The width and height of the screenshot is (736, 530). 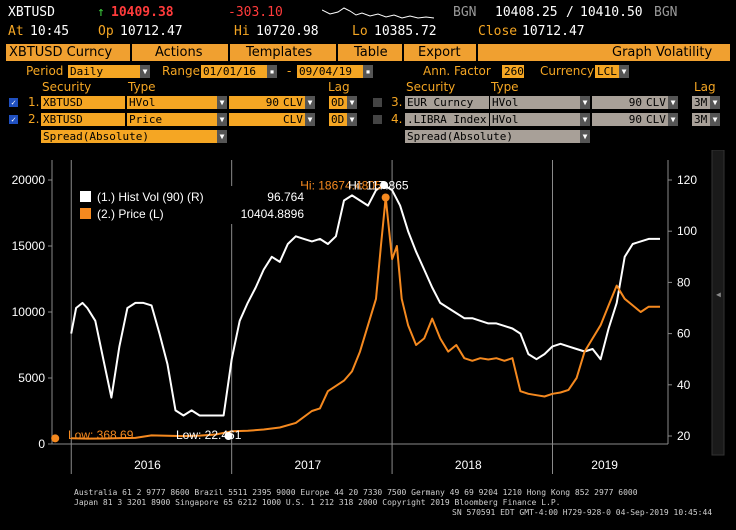 What do you see at coordinates (505, 87) in the screenshot?
I see `type-header-right: Type` at bounding box center [505, 87].